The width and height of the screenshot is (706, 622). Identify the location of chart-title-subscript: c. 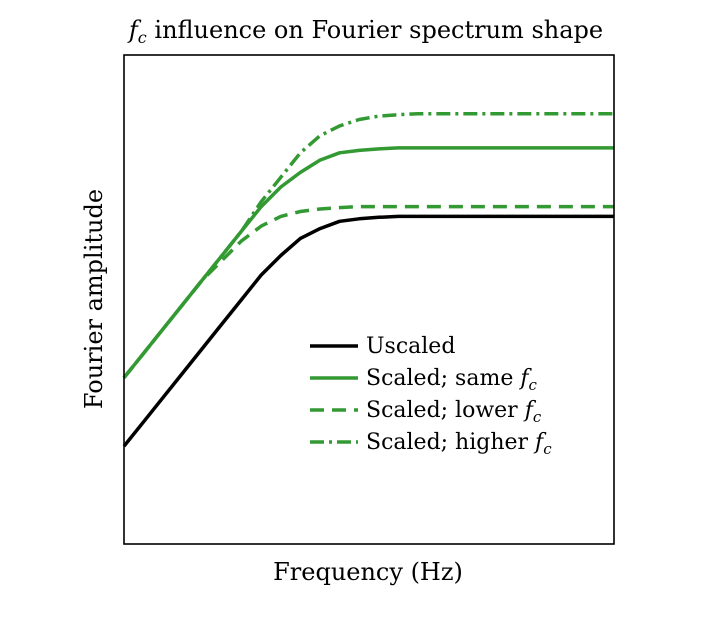
(142, 37).